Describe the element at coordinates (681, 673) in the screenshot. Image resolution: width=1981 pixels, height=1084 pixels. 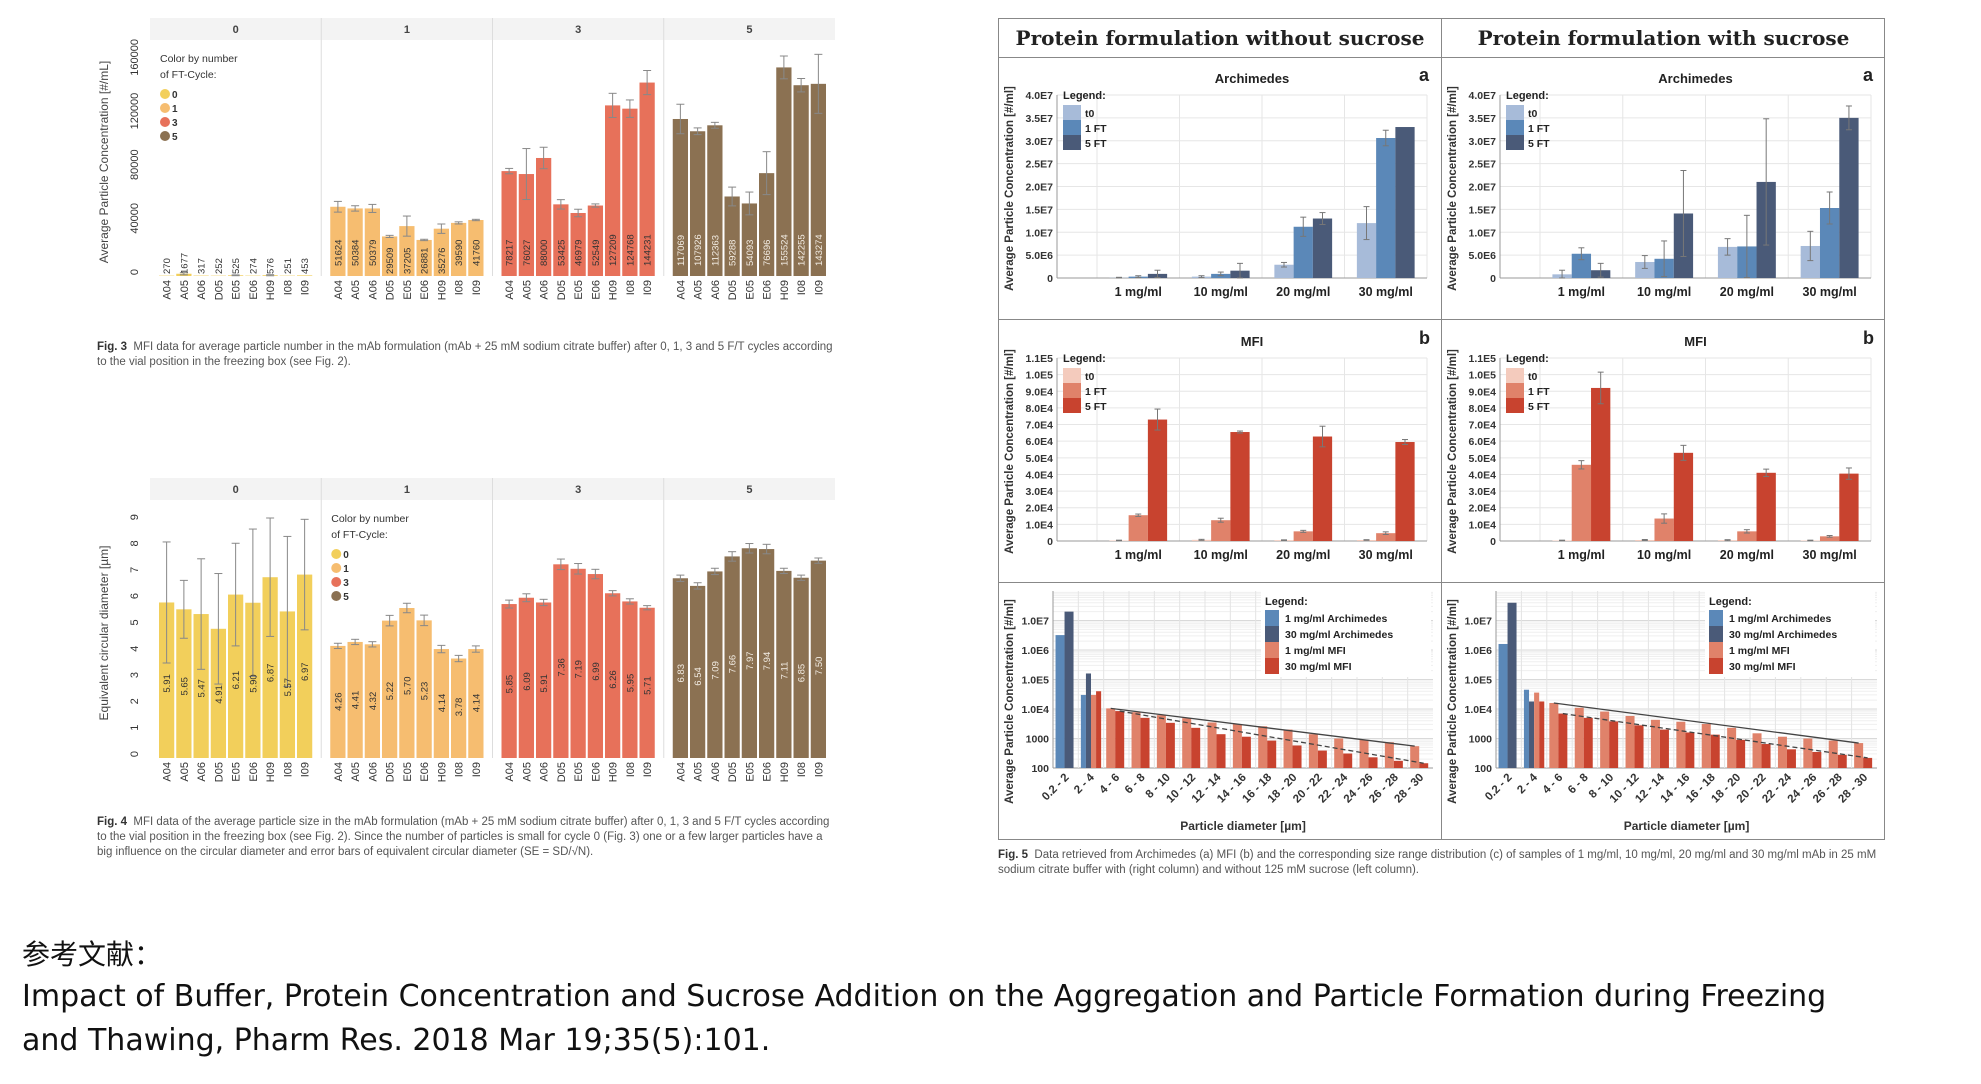
I see `bar-value-label: 6.83` at that location.